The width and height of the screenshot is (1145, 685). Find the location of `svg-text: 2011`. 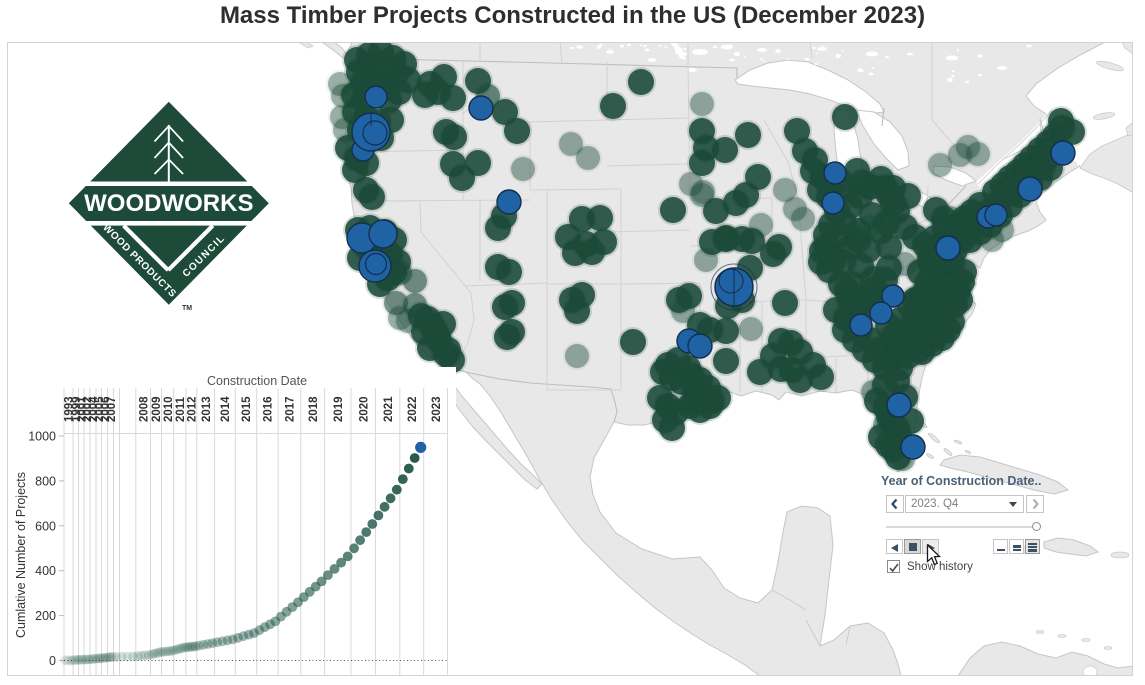

svg-text: 2011 is located at coordinates (181, 409).